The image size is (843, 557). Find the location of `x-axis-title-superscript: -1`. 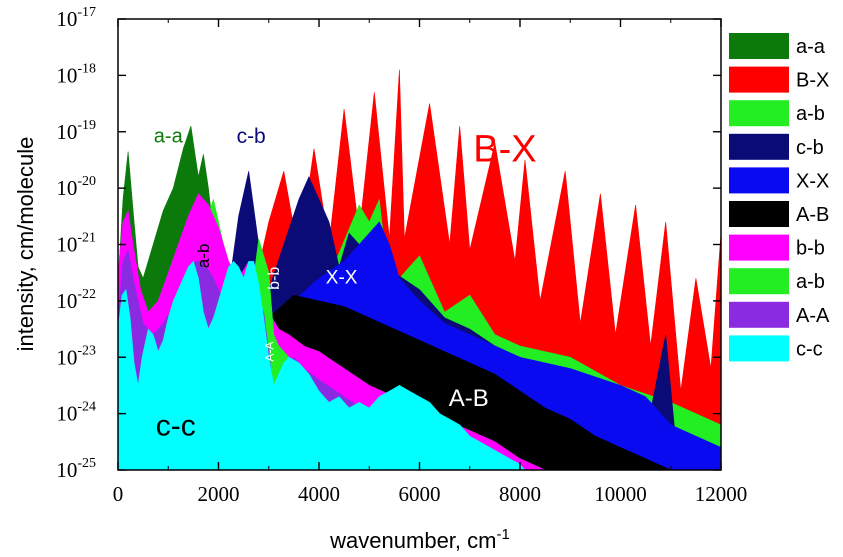

x-axis-title-superscript: -1 is located at coordinates (502, 534).